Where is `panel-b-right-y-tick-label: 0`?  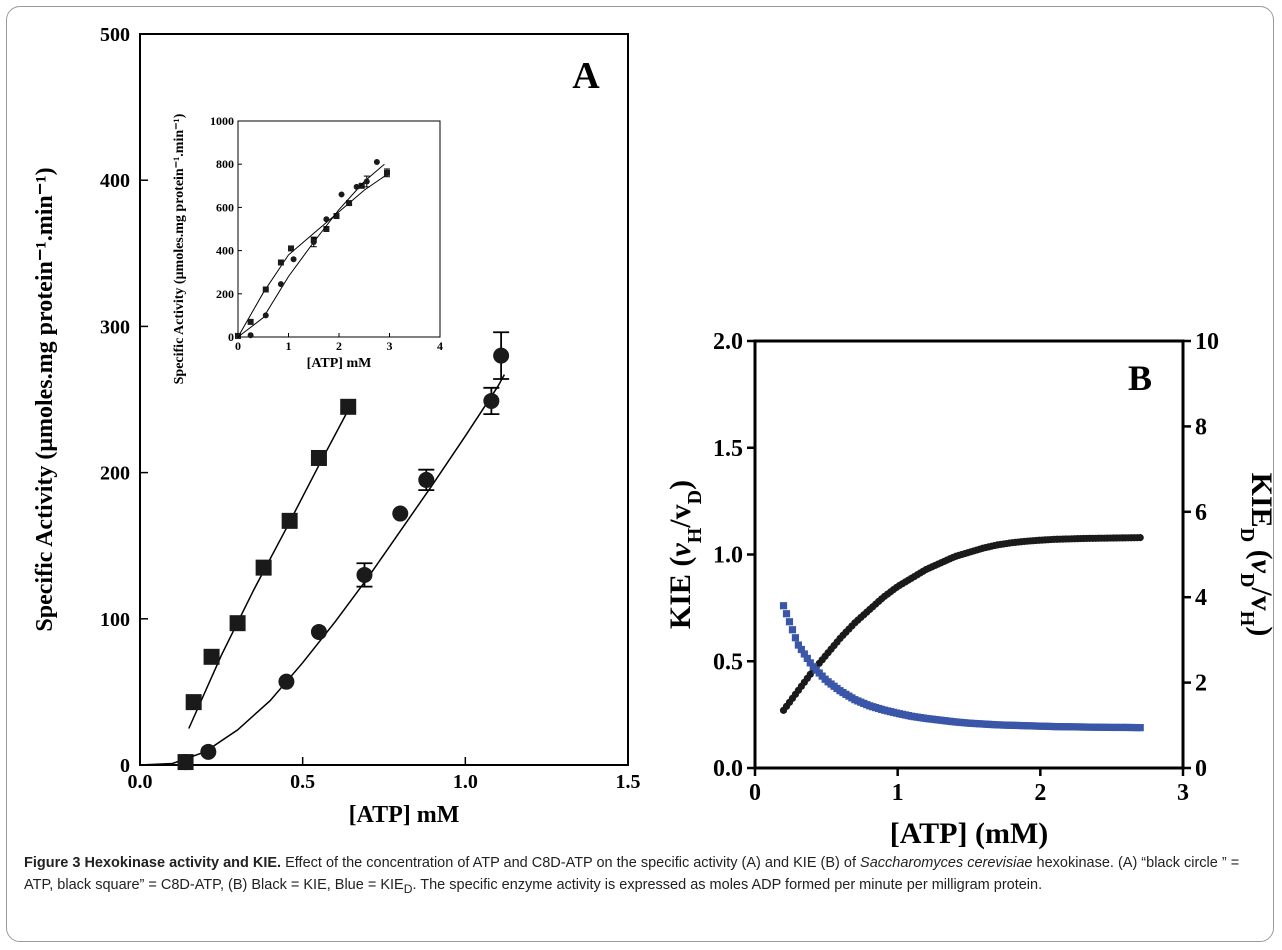 panel-b-right-y-tick-label: 0 is located at coordinates (1201, 769).